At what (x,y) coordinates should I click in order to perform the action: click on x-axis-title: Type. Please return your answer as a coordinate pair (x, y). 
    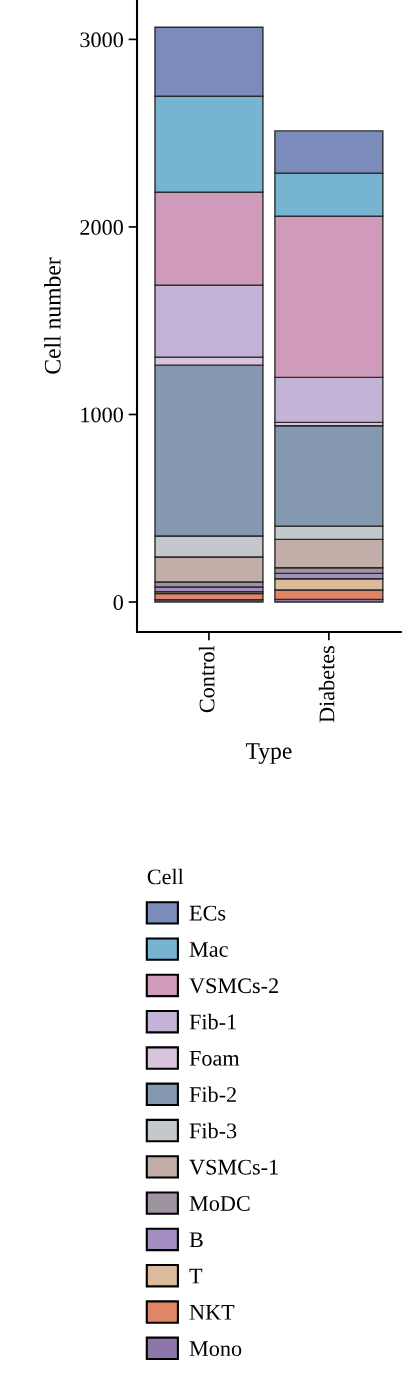
    Looking at the image, I should click on (268, 753).